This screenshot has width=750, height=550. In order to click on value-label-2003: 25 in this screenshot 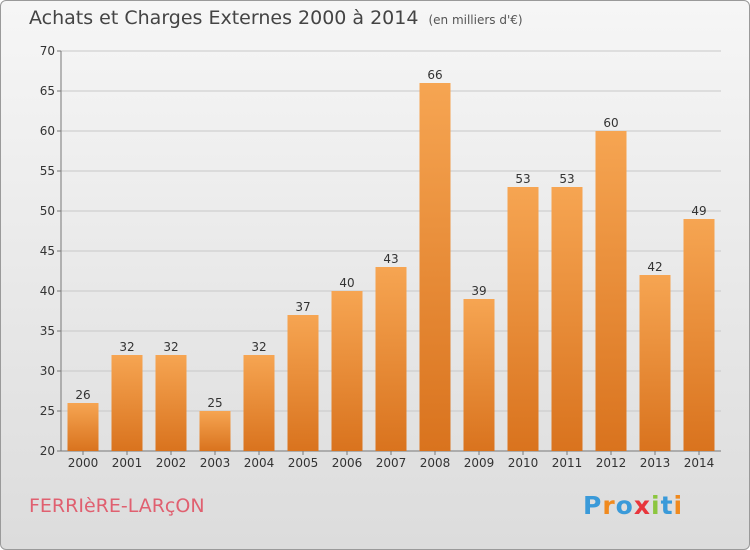, I will do `click(214, 403)`.